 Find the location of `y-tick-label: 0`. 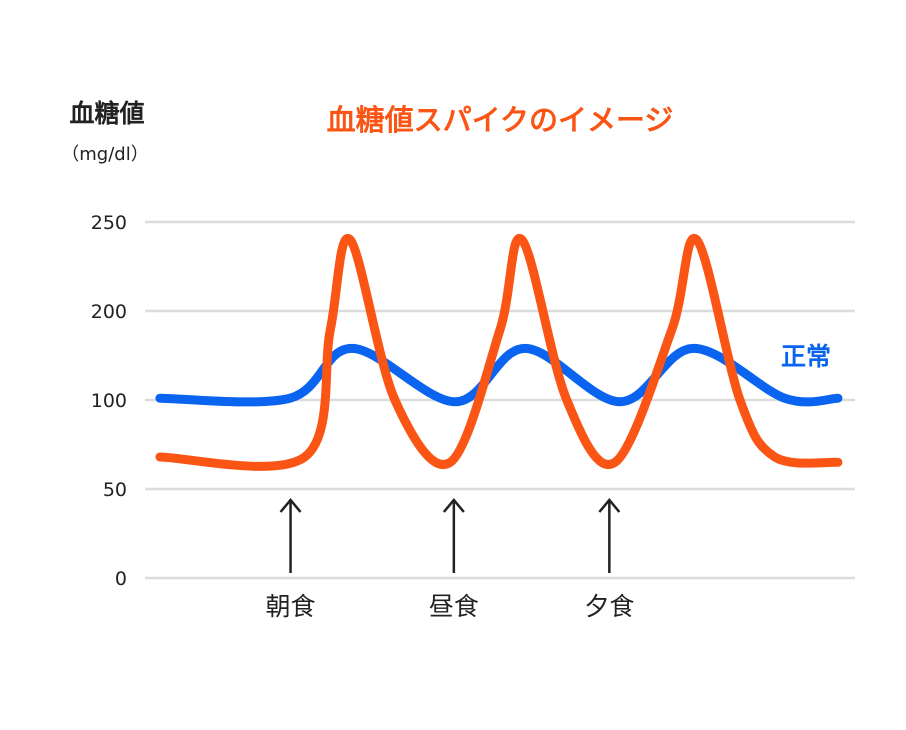

y-tick-label: 0 is located at coordinates (121, 579).